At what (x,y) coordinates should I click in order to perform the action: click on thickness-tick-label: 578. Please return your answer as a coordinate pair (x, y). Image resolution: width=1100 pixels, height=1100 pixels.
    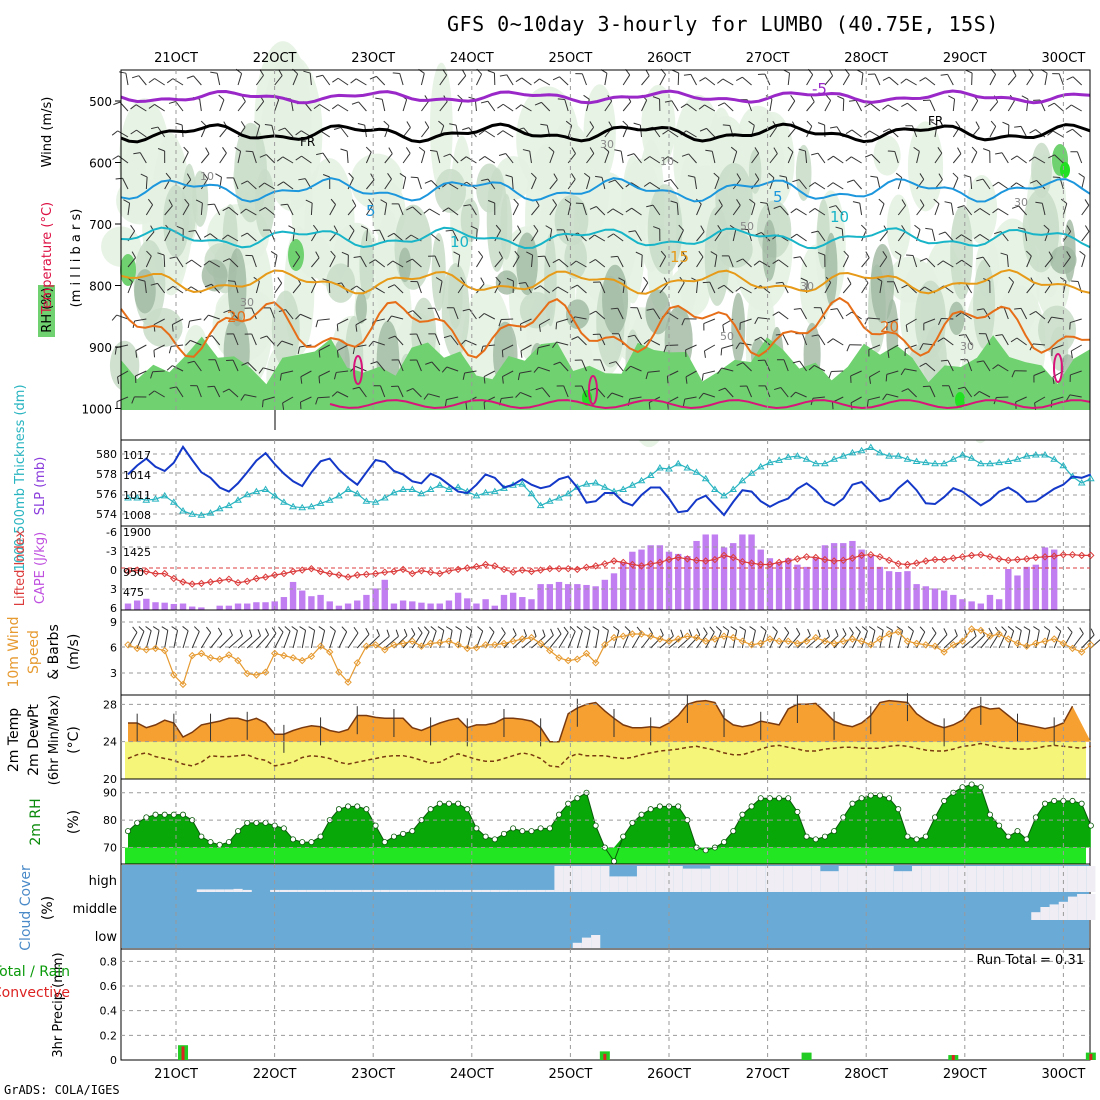
    Looking at the image, I should click on (106, 474).